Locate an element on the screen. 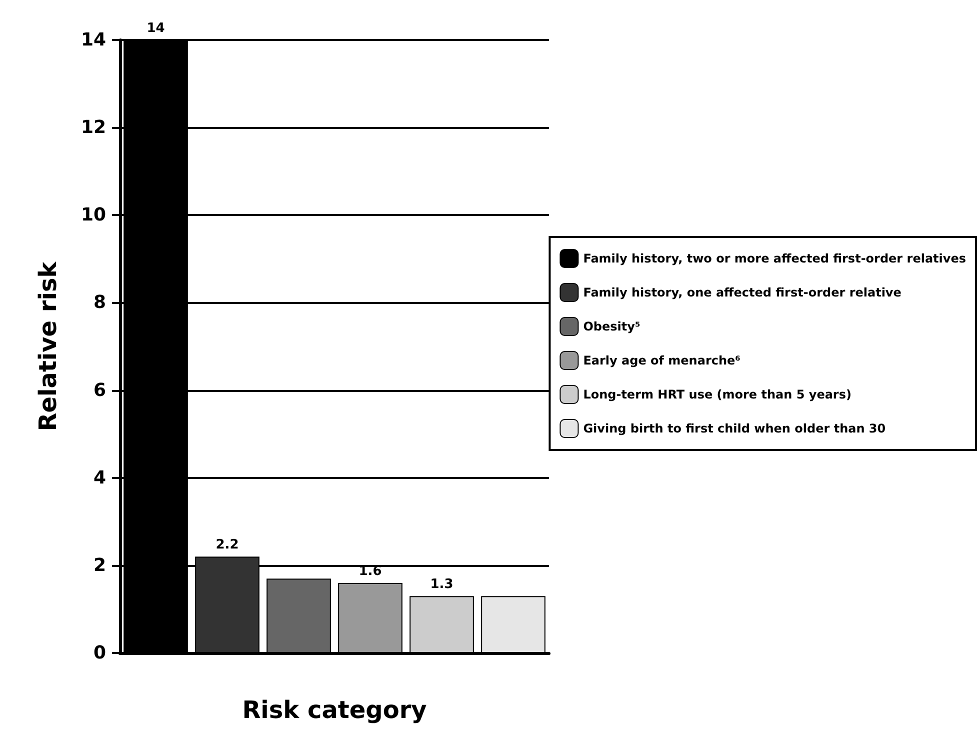  data-label: 1.3 is located at coordinates (442, 584).